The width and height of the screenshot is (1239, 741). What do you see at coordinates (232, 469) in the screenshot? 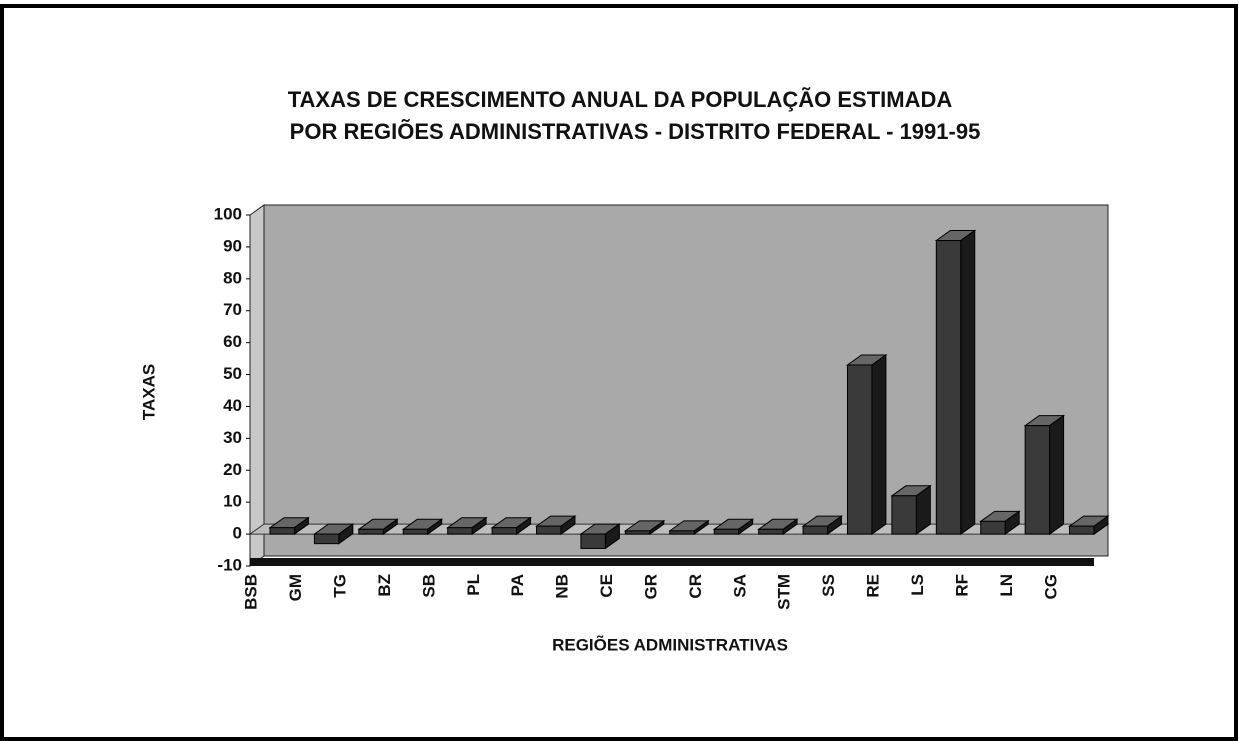
I see `y-tick-label: 20` at bounding box center [232, 469].